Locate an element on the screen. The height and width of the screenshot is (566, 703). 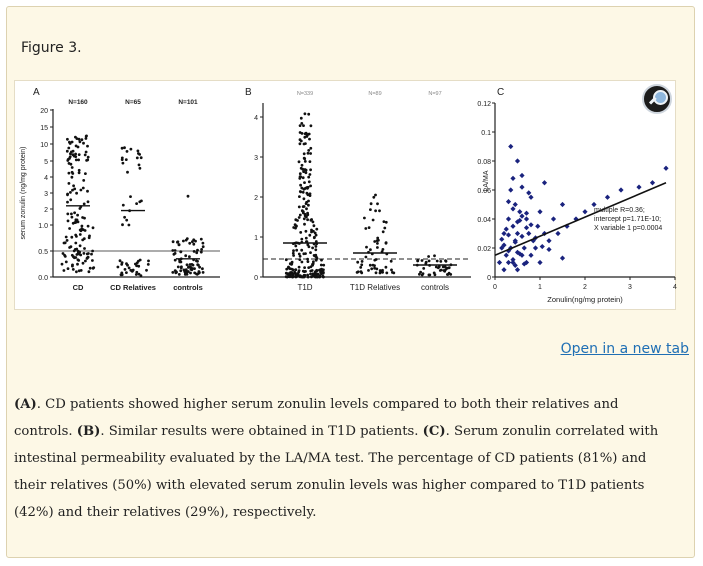
panel-b-y-tick-label: 2 is located at coordinates (256, 198).